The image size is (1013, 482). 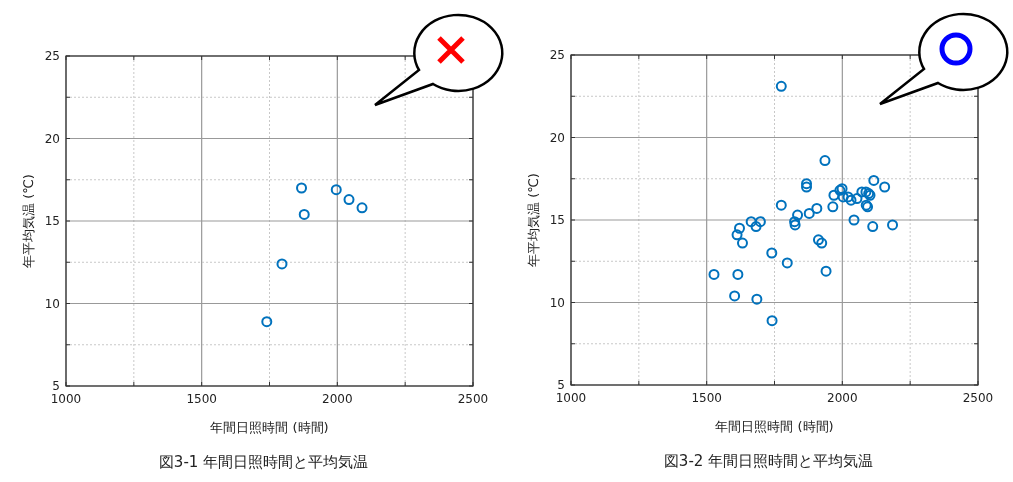 What do you see at coordinates (263, 462) in the screenshot?
I see `text: 図3-1 年間日照時間と平均気温` at bounding box center [263, 462].